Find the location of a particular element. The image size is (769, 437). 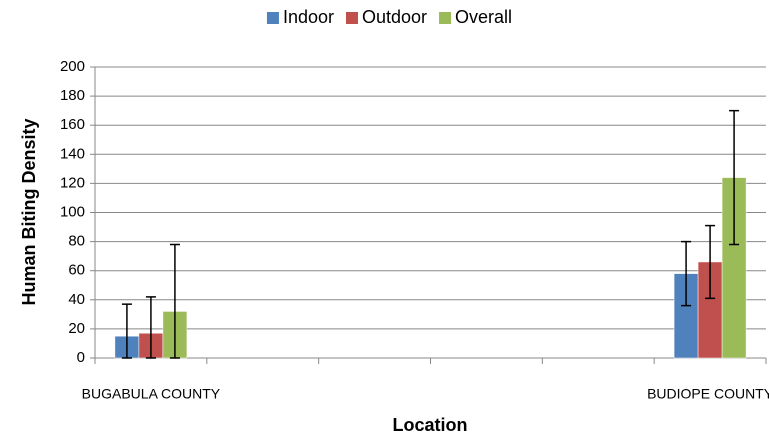

y-tick-label: 200 is located at coordinates (72, 66).